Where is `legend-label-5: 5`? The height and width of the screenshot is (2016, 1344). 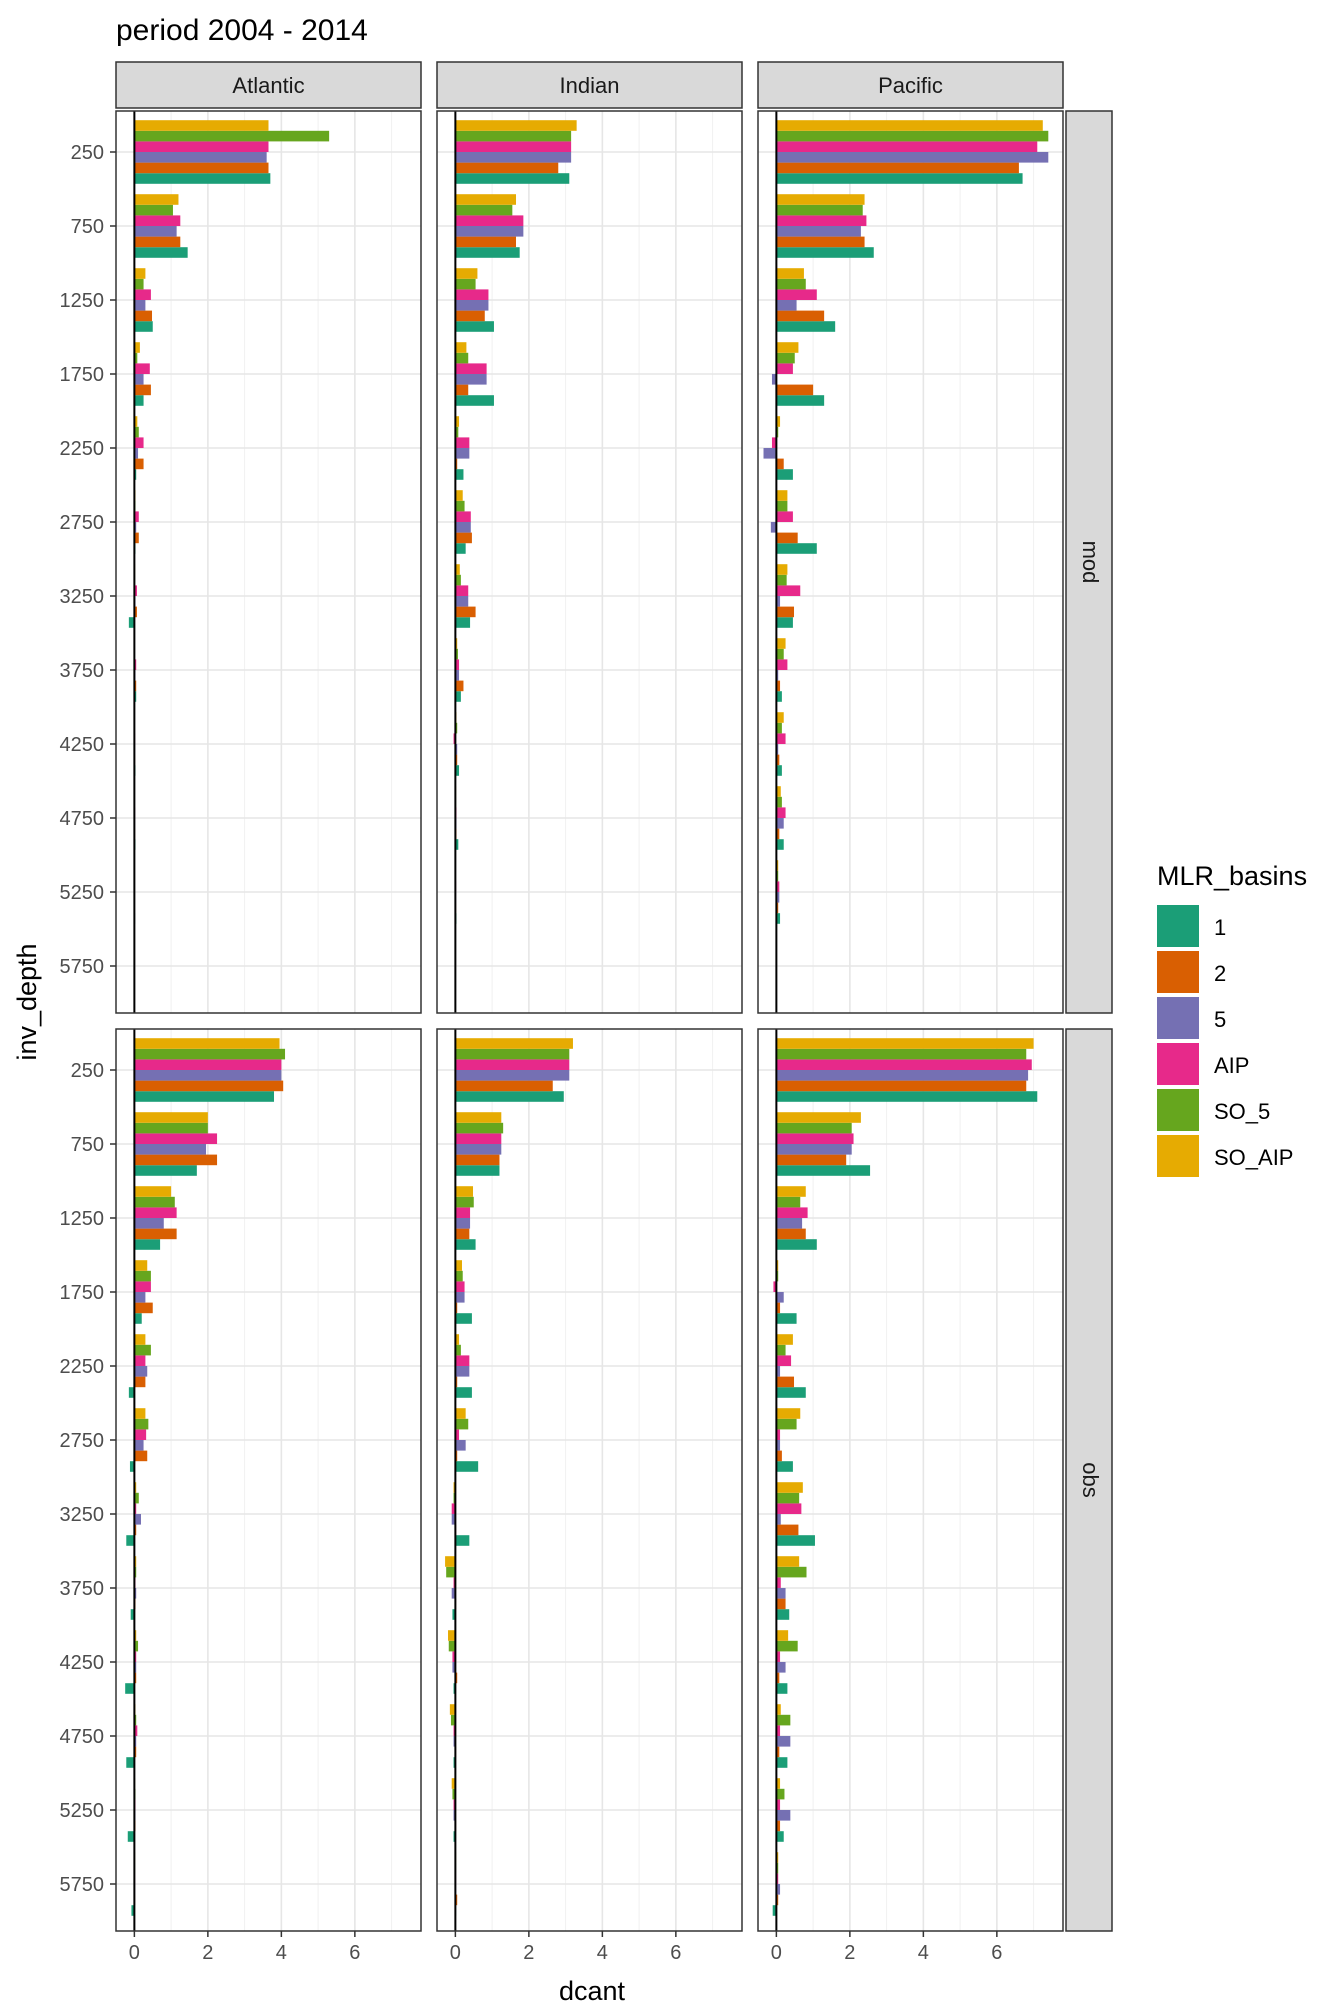 legend-label-5: 5 is located at coordinates (1220, 1019).